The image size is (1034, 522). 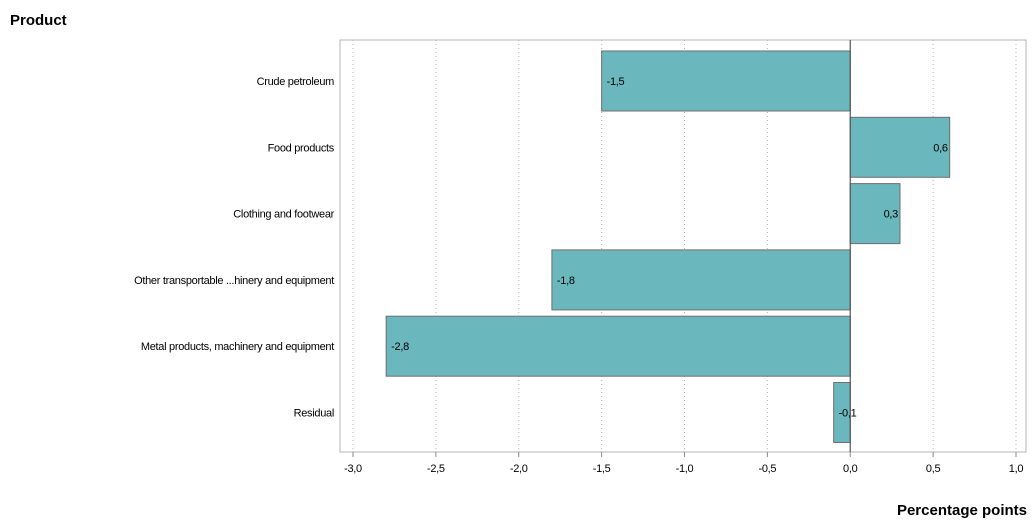 What do you see at coordinates (566, 281) in the screenshot?
I see `data-label: -1,8` at bounding box center [566, 281].